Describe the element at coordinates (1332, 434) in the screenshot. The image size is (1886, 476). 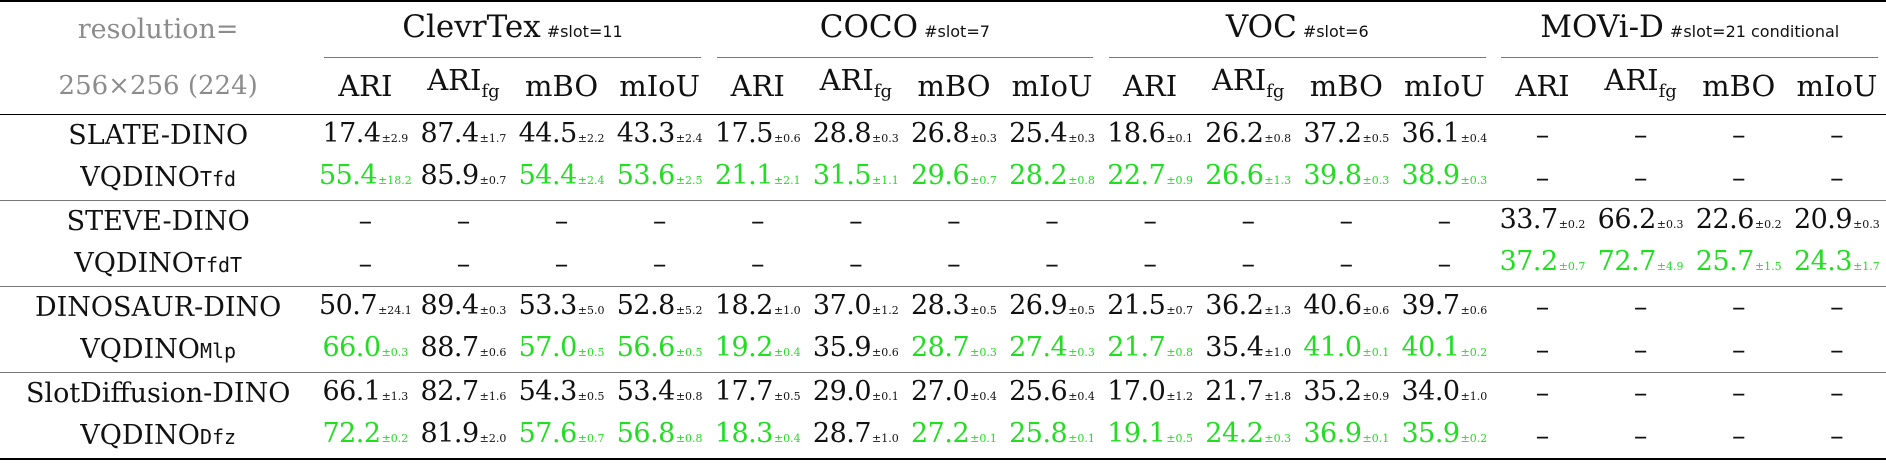
I see `cell-value: 36.9` at that location.